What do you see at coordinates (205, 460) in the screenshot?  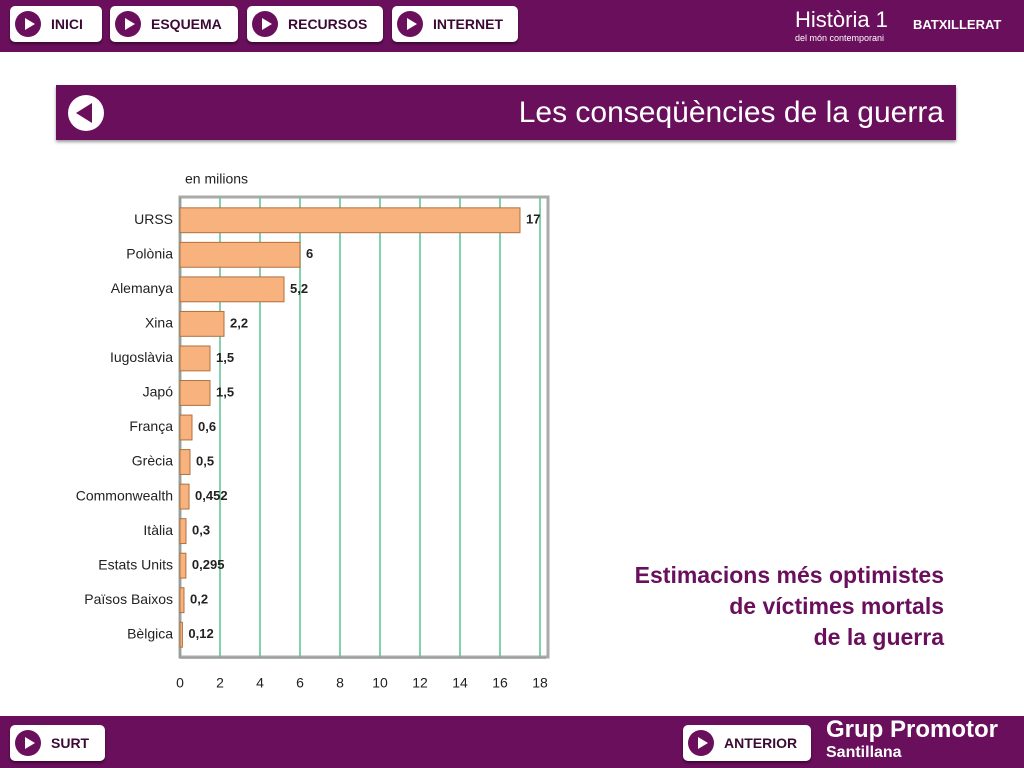 I see `value-label: 0,5` at bounding box center [205, 460].